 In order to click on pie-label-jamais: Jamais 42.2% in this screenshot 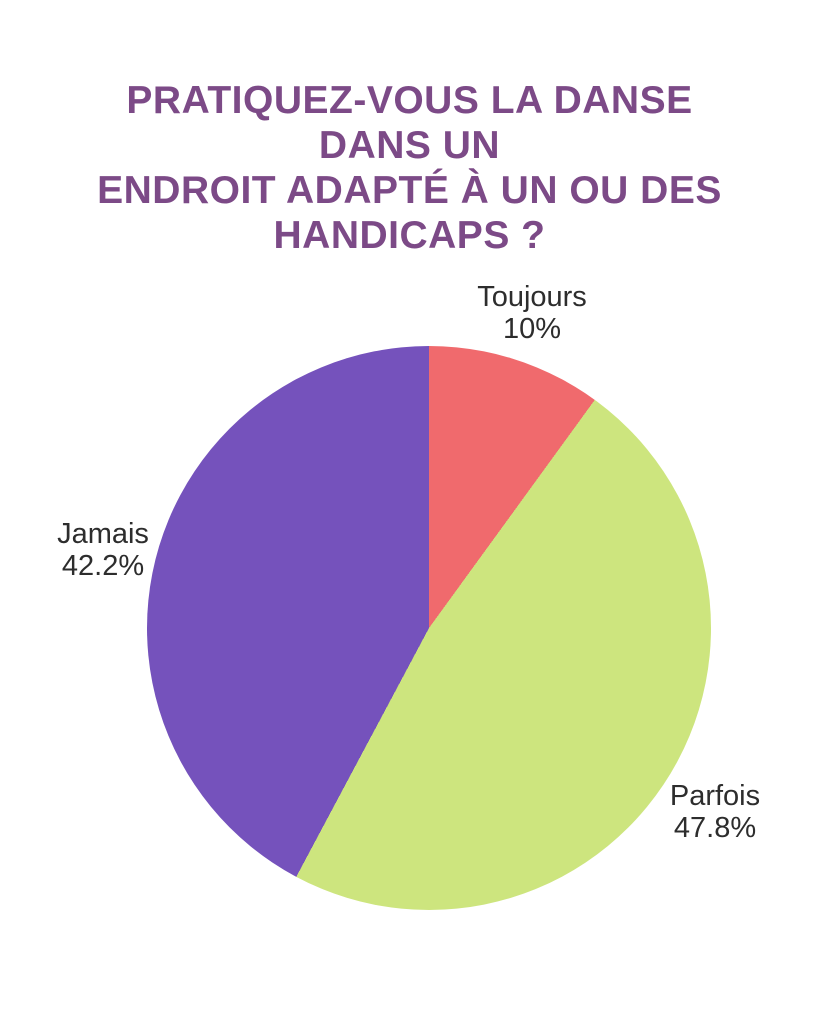, I will do `click(103, 550)`.